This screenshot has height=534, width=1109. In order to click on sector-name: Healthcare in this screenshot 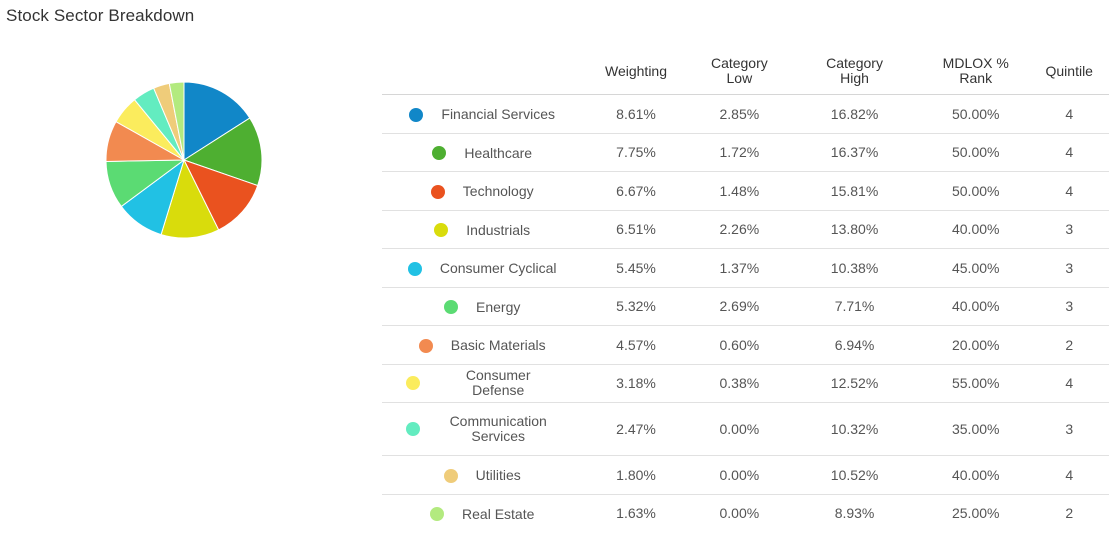, I will do `click(498, 152)`.